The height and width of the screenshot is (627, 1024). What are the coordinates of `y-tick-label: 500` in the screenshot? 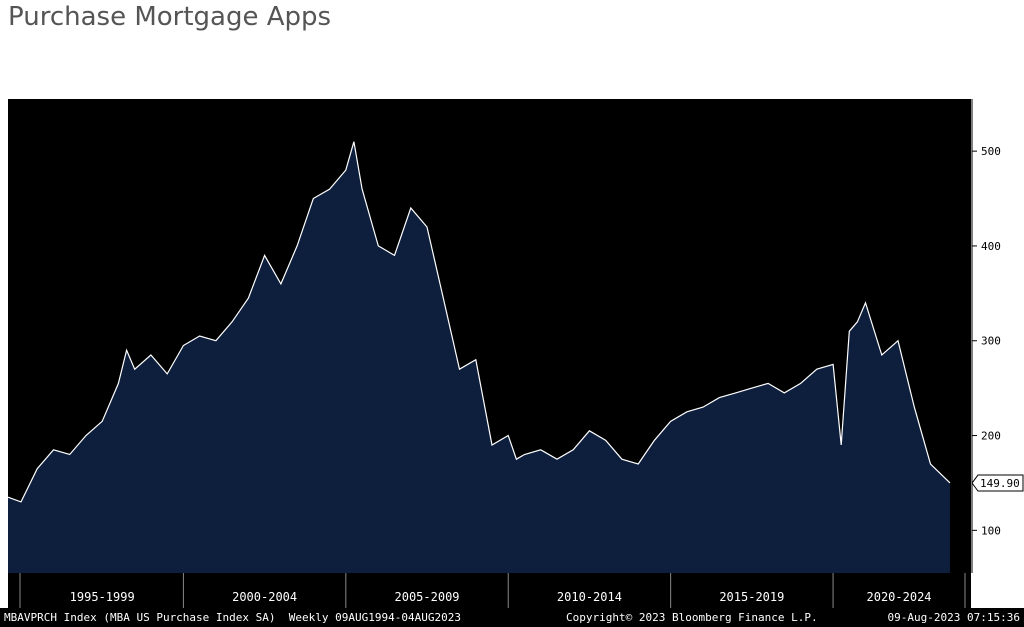 It's located at (991, 151).